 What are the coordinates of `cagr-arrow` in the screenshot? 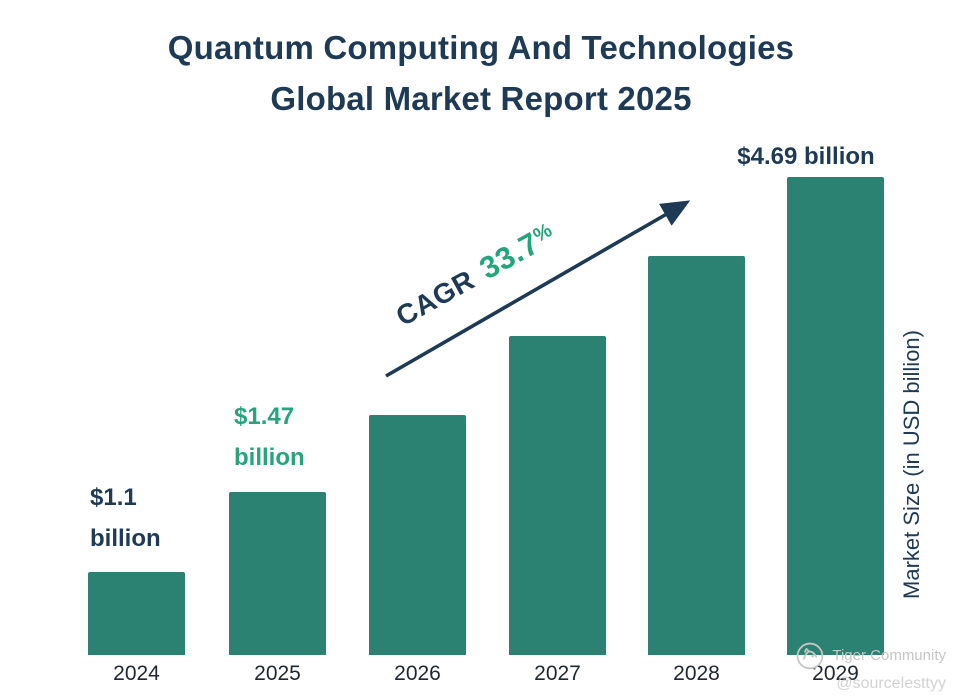 It's located at (538, 289).